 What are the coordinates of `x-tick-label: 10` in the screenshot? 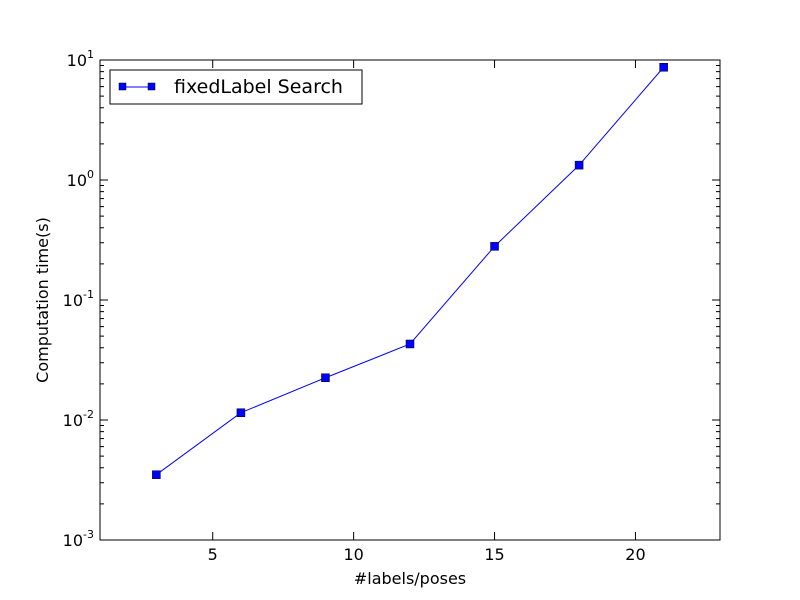 It's located at (353, 554).